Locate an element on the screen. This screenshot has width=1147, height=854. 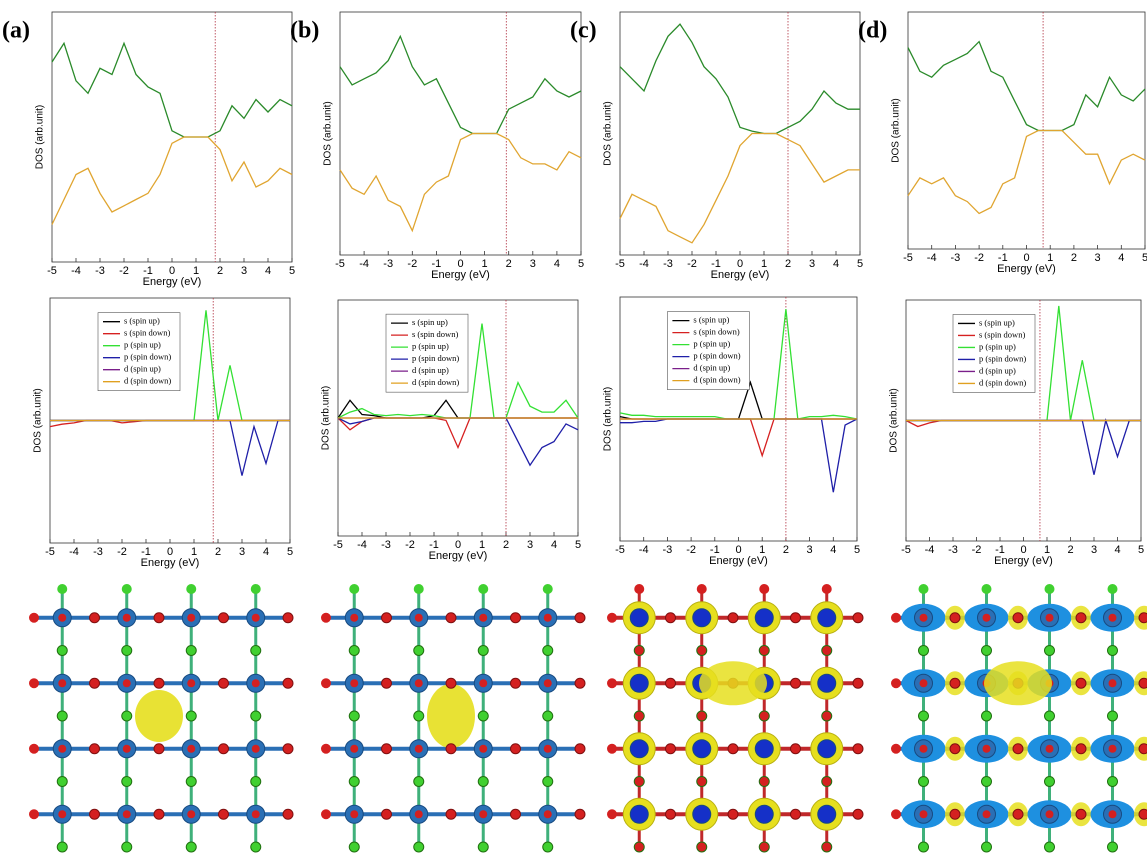
legend-label: s (spin up) is located at coordinates (142, 321).